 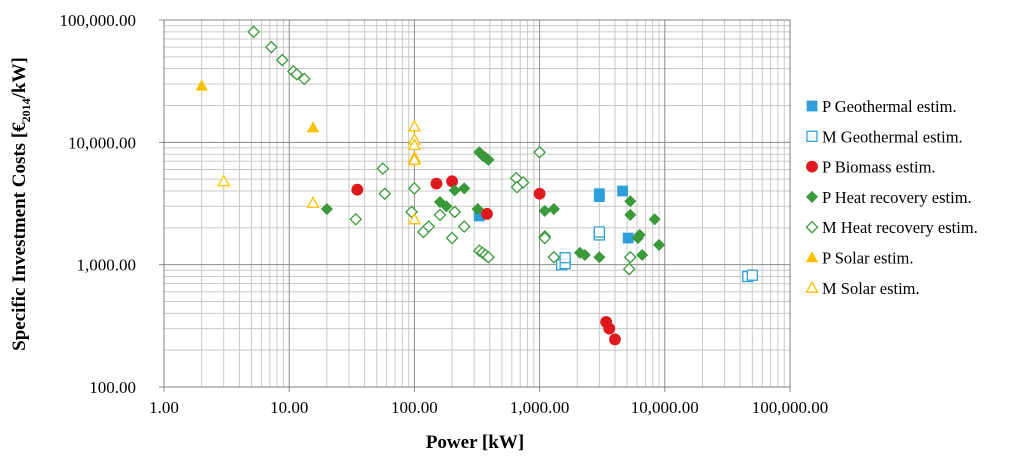 I want to click on legend-label: M Geothermal estim., so click(x=892, y=136).